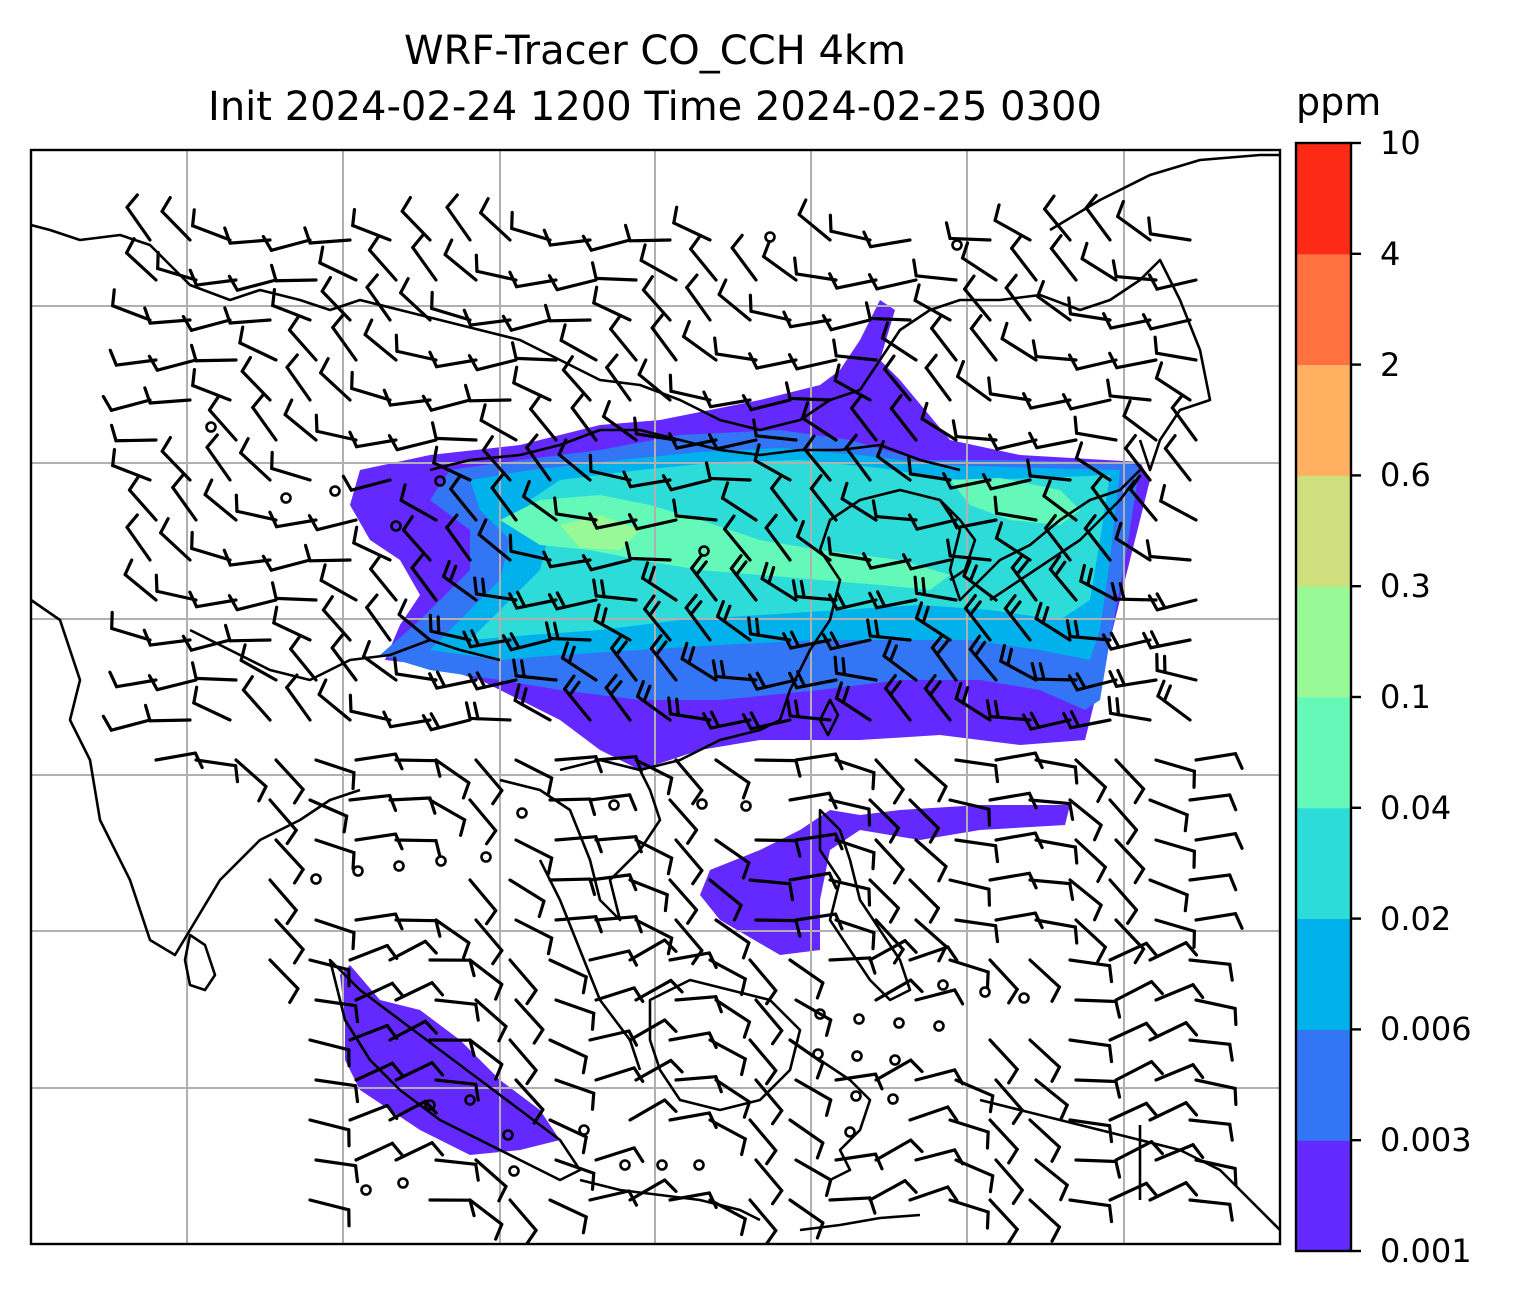 The height and width of the screenshot is (1306, 1528). I want to click on coastline-kamchatka, so click(1164, 192).